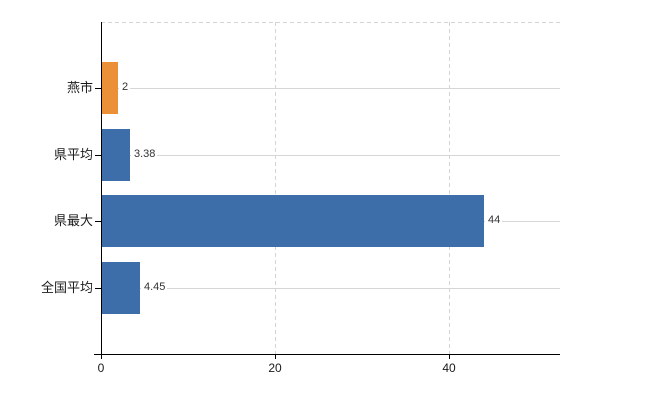  I want to click on category-label: 県最大, so click(73, 220).